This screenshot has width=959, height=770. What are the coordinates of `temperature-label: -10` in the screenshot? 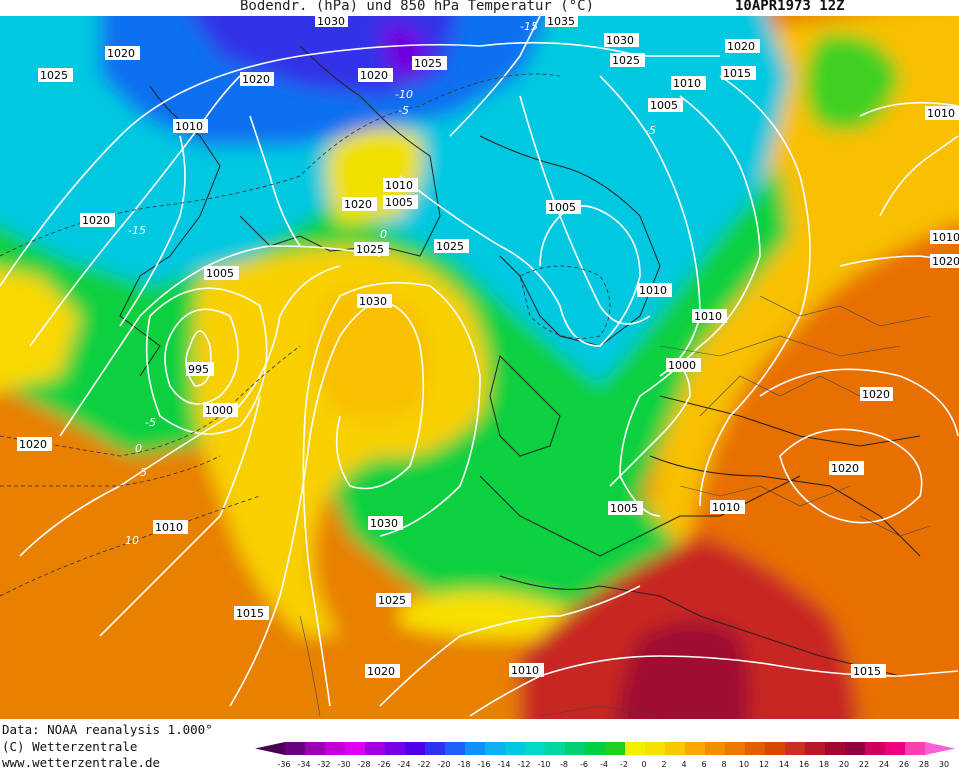 It's located at (404, 94).